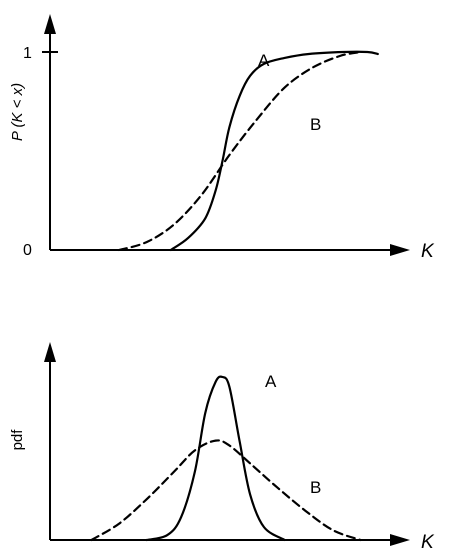 The height and width of the screenshot is (560, 450). Describe the element at coordinates (271, 381) in the screenshot. I see `pdf-series-a-label: A` at that location.